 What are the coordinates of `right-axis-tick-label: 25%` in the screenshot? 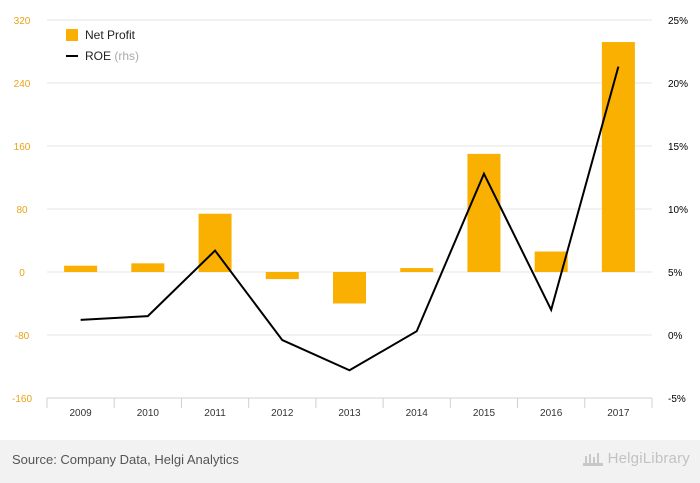 It's located at (678, 21).